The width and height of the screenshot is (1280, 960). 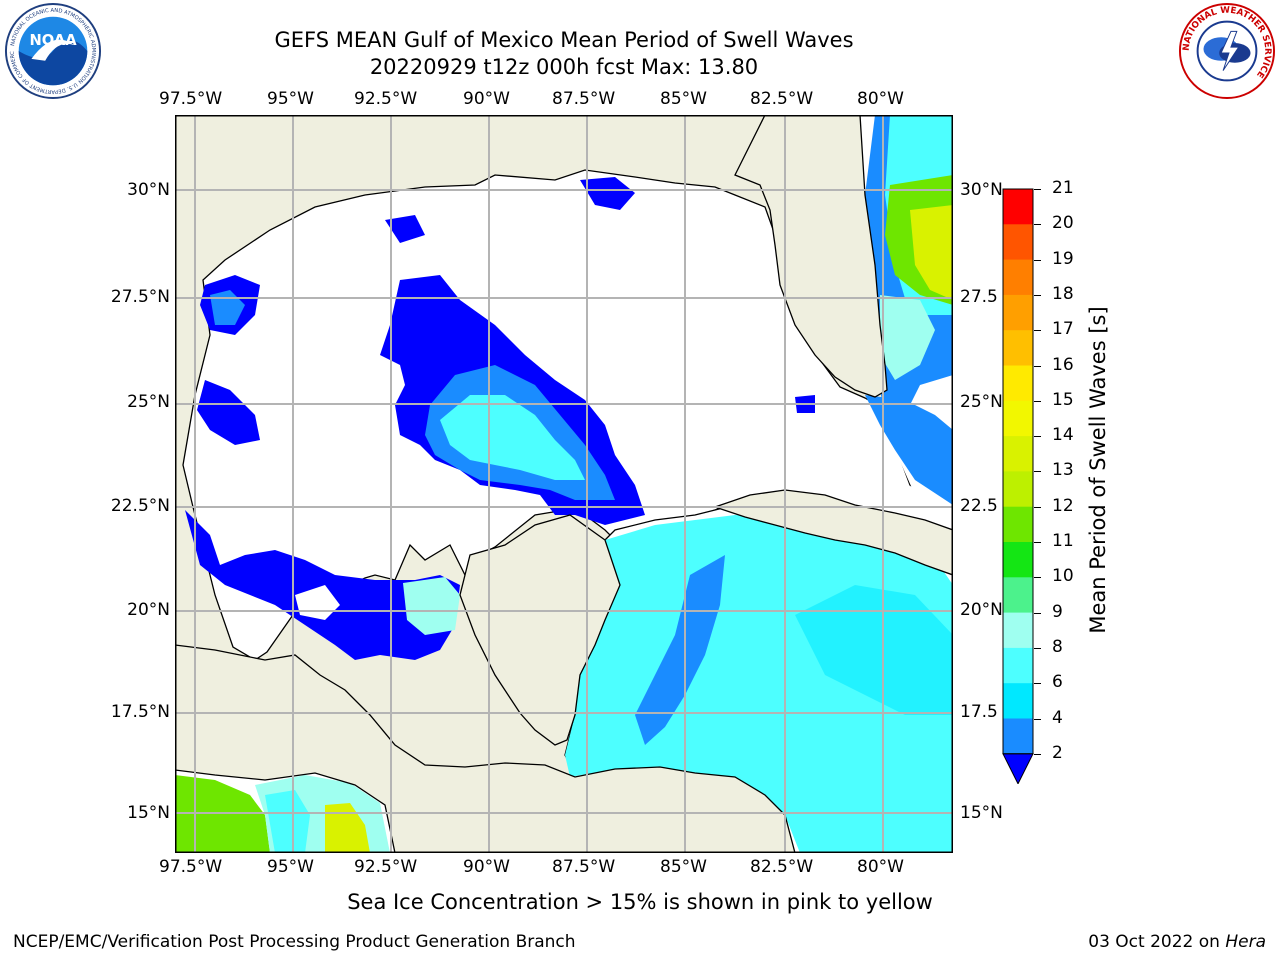 What do you see at coordinates (1157, 942) in the screenshot?
I see `run-date-text: 03 Oct 2022 on` at bounding box center [1157, 942].